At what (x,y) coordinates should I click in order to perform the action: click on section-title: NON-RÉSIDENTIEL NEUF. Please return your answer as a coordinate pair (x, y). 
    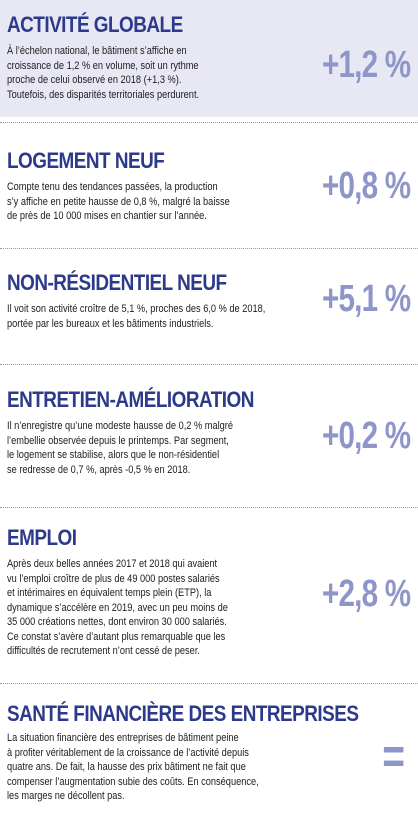
    Looking at the image, I should click on (117, 282).